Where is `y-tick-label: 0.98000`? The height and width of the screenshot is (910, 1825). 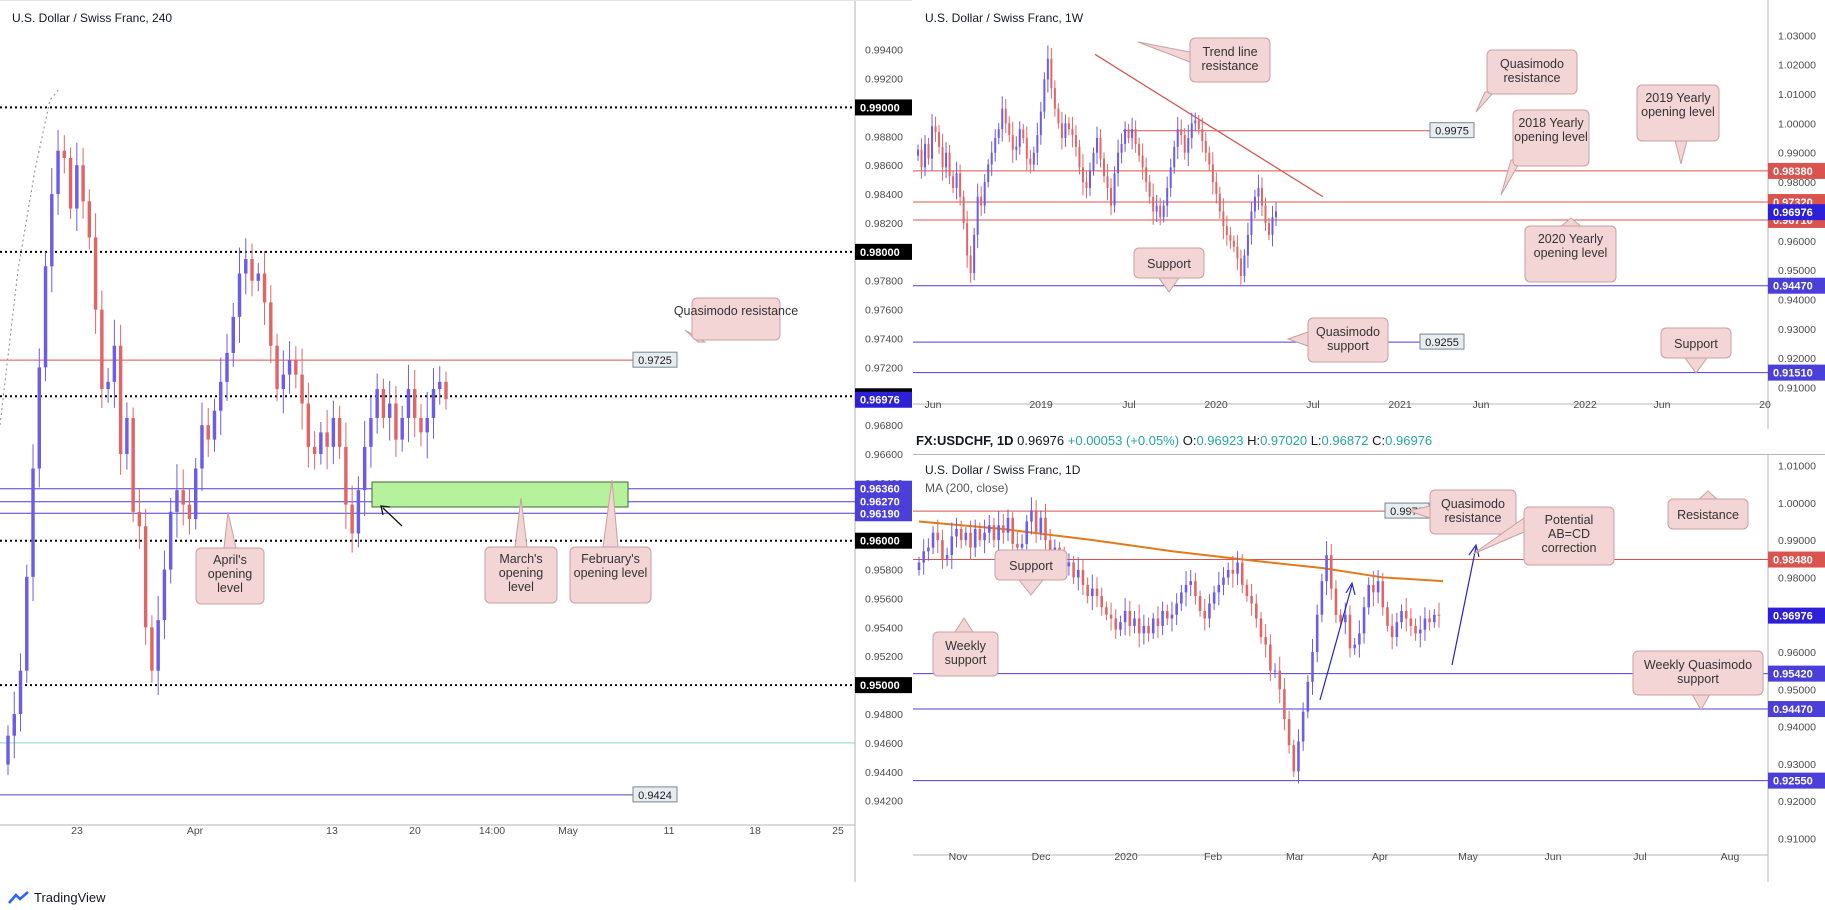
y-tick-label: 0.98000 is located at coordinates (1797, 578).